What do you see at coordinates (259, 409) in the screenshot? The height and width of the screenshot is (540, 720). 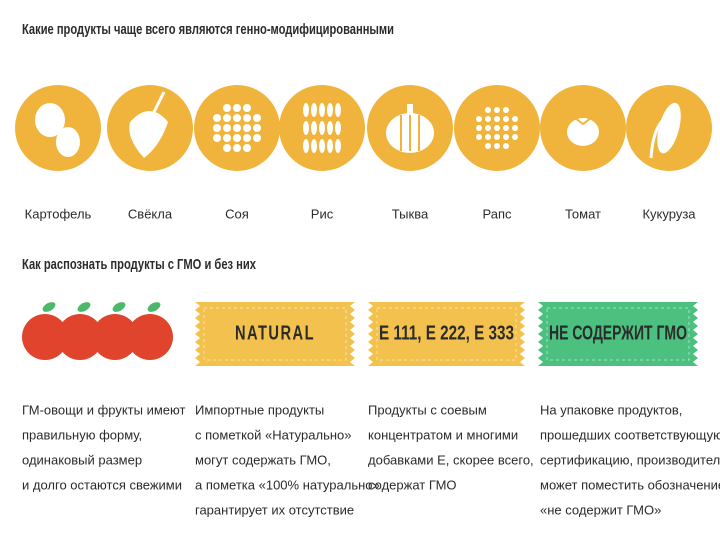 I see `description-line: Импортные продукты` at bounding box center [259, 409].